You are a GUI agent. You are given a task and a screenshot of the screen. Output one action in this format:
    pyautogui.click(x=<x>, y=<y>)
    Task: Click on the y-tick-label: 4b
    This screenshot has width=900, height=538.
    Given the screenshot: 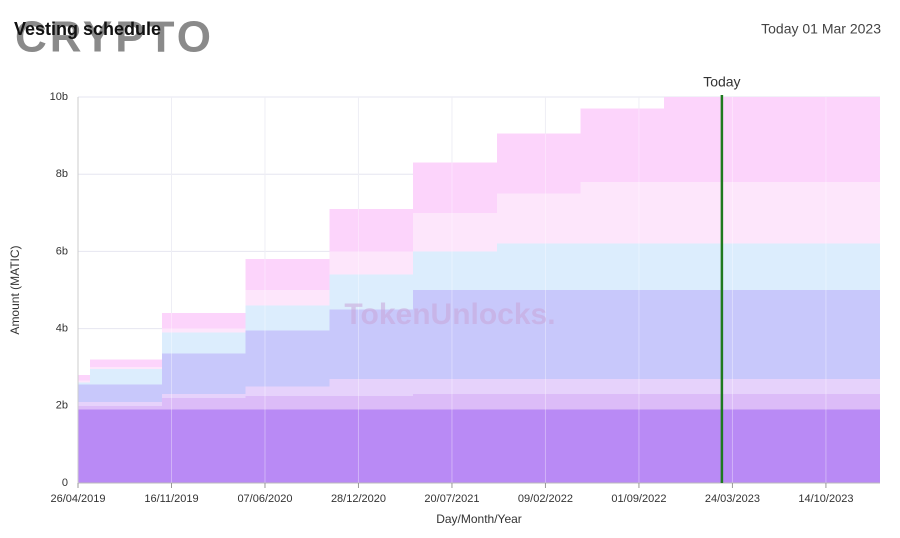 What is the action you would take?
    pyautogui.click(x=62, y=329)
    